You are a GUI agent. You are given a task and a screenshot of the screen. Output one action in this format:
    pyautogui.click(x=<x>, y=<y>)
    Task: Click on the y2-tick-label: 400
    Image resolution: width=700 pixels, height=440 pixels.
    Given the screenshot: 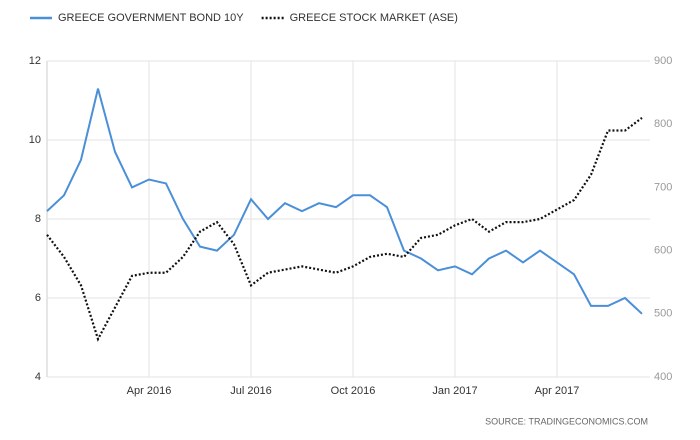 What is the action you would take?
    pyautogui.click(x=663, y=377)
    